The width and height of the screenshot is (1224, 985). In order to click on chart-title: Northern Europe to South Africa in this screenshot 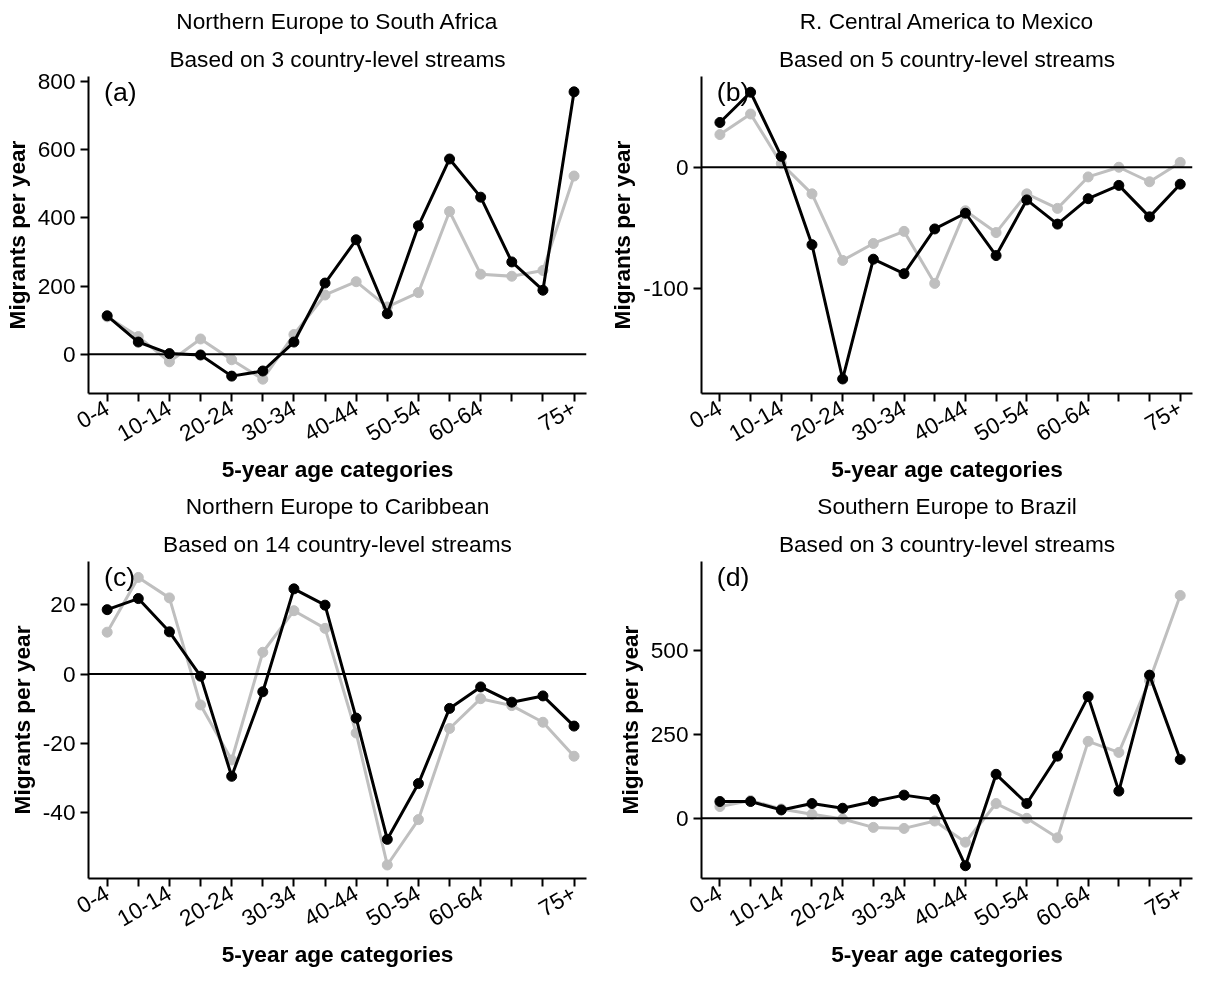, I will do `click(337, 20)`.